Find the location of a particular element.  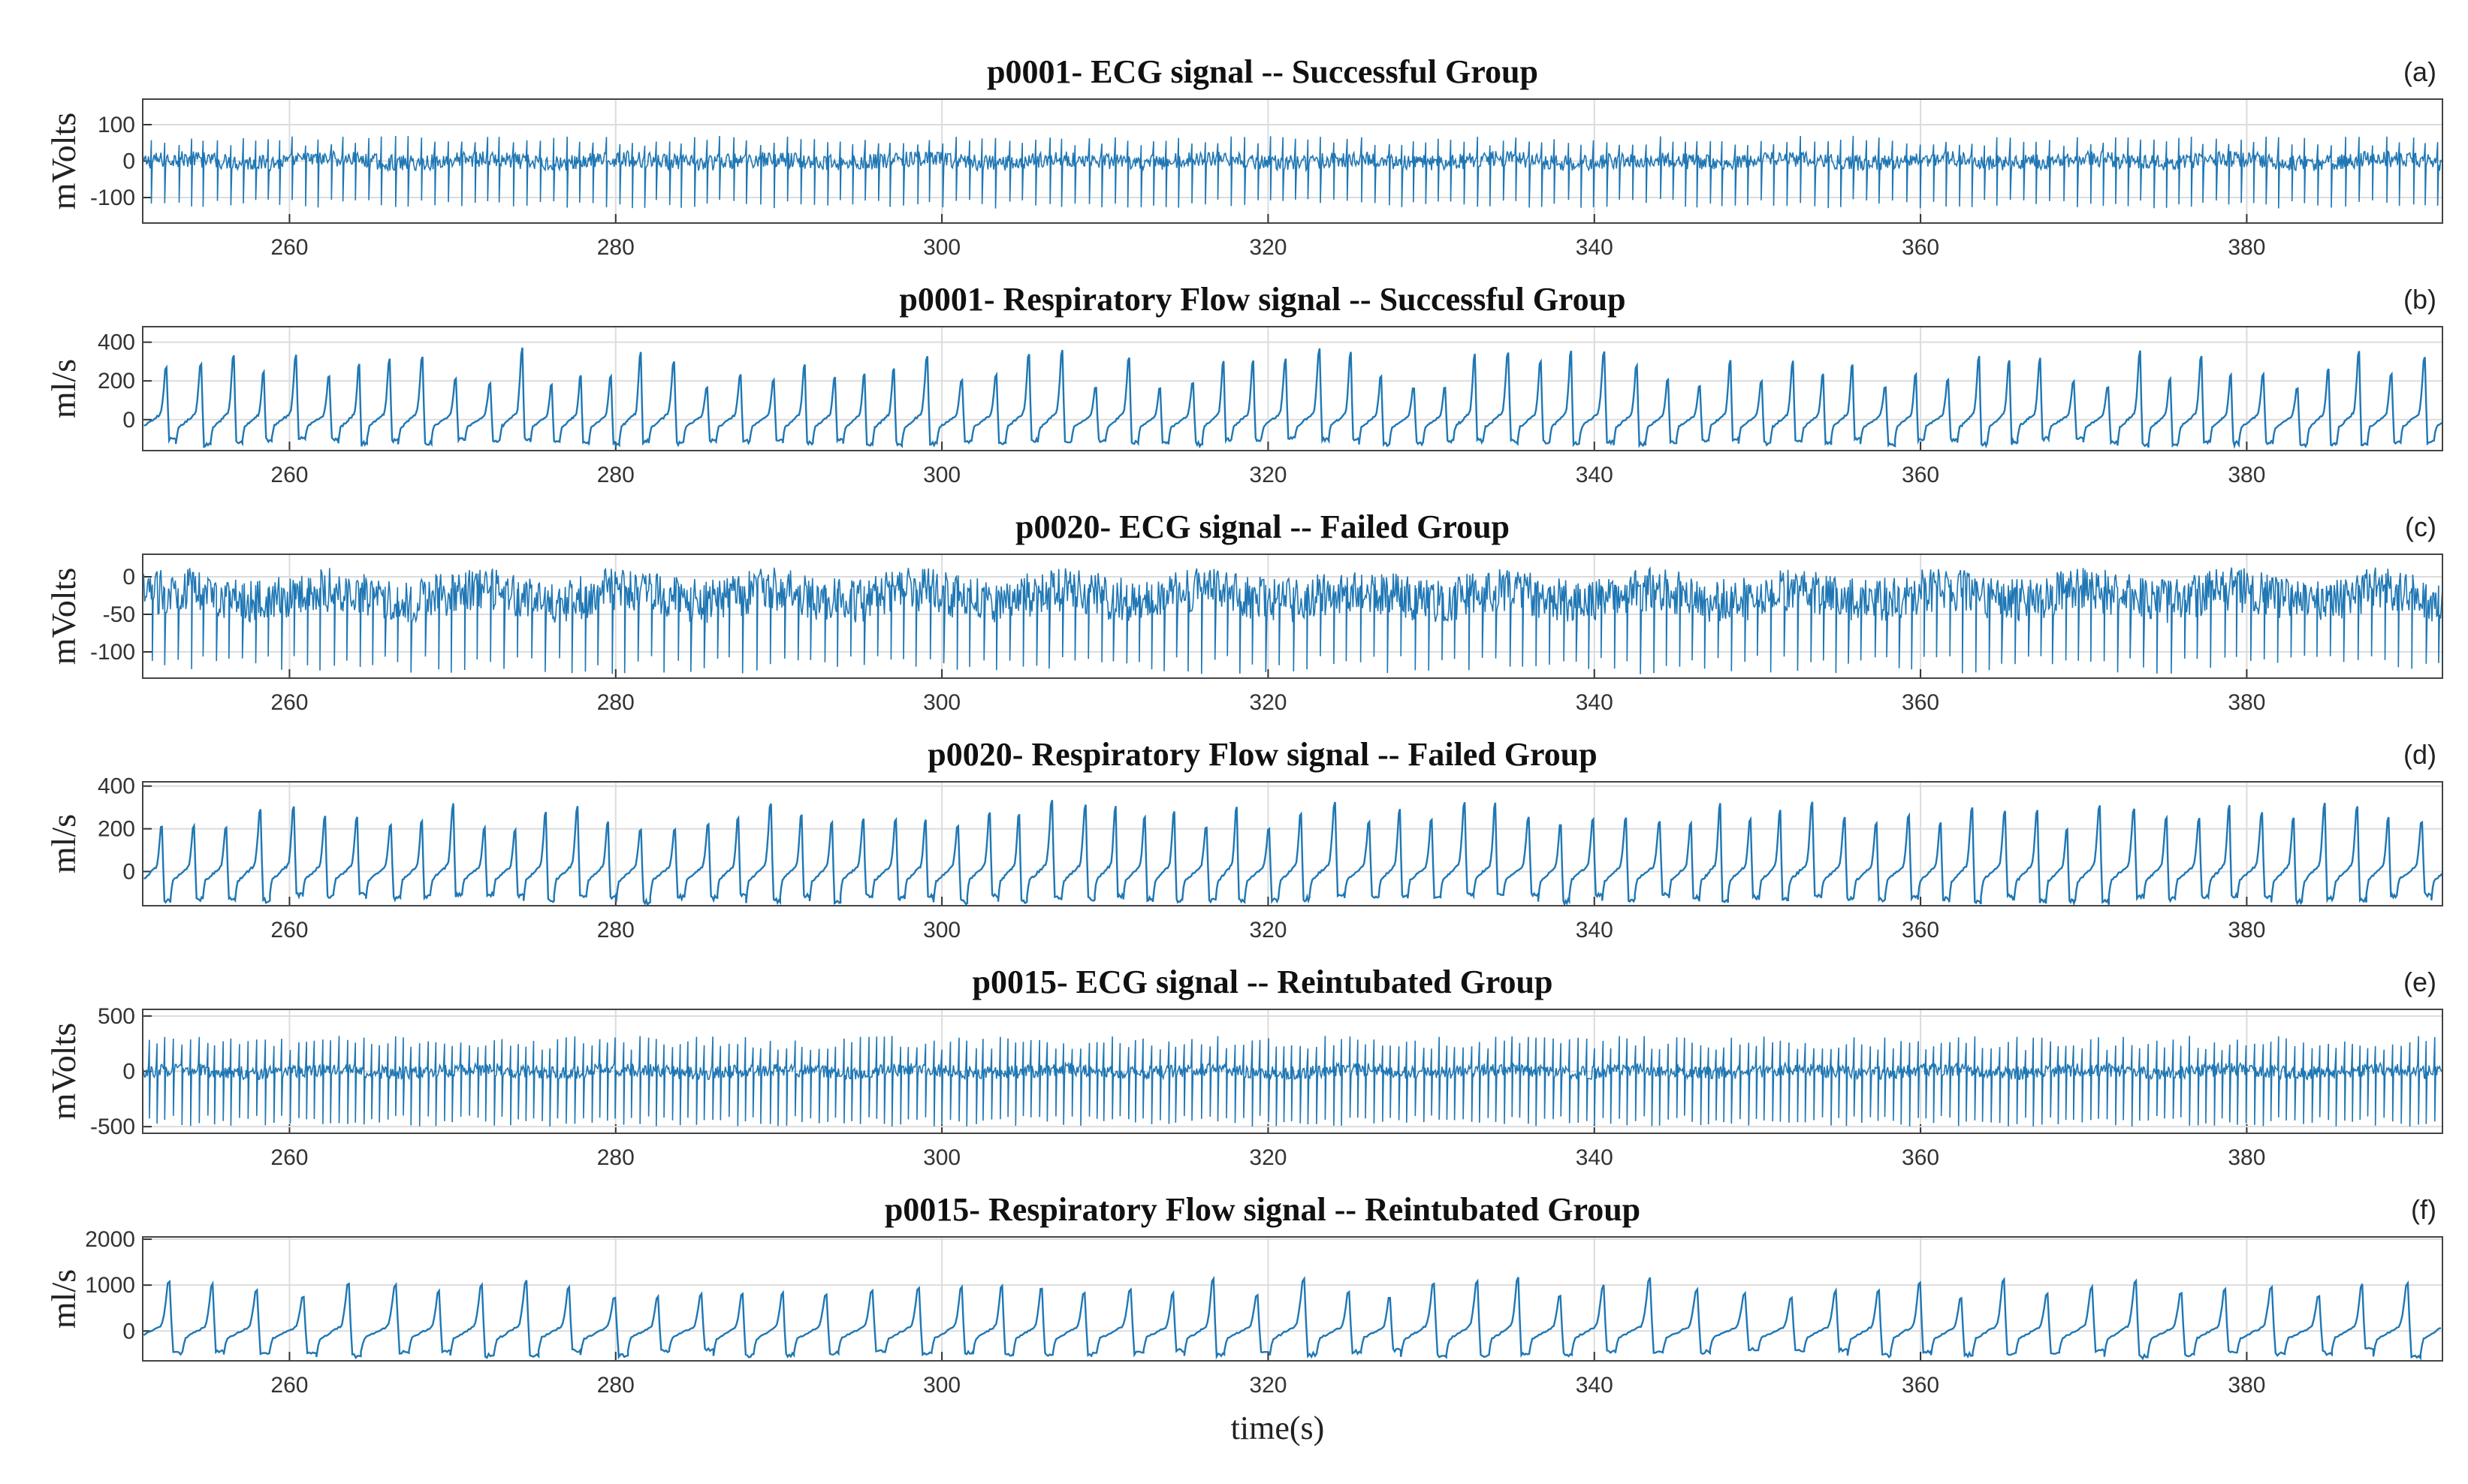

chart-title: p0015- ECG signal -- Reintubated Group is located at coordinates (1263, 982).